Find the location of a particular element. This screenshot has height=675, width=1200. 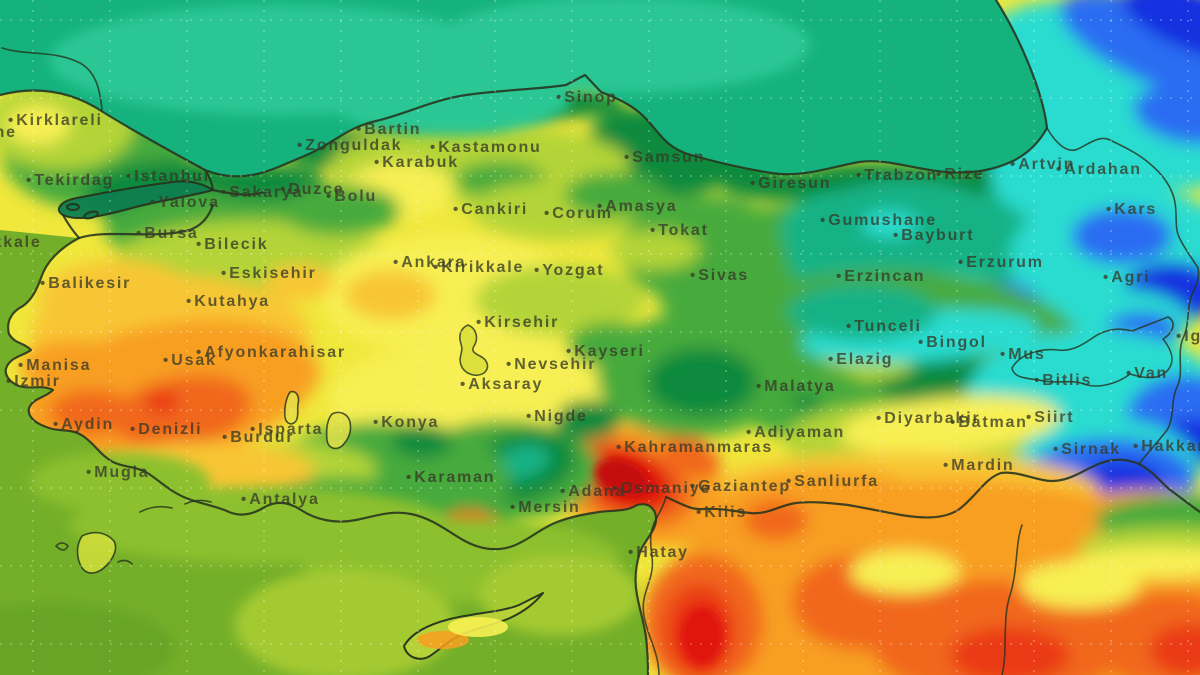

marmara-sea is located at coordinates (135, 200).